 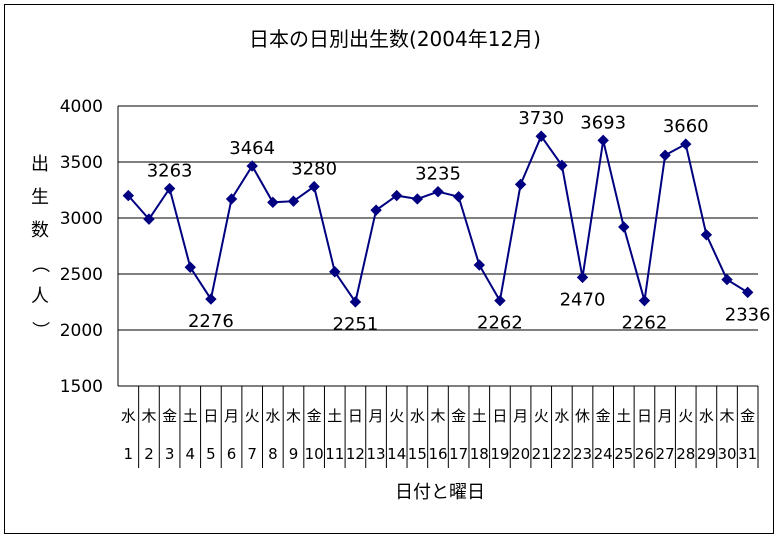 I want to click on day-label: 6, so click(x=232, y=454).